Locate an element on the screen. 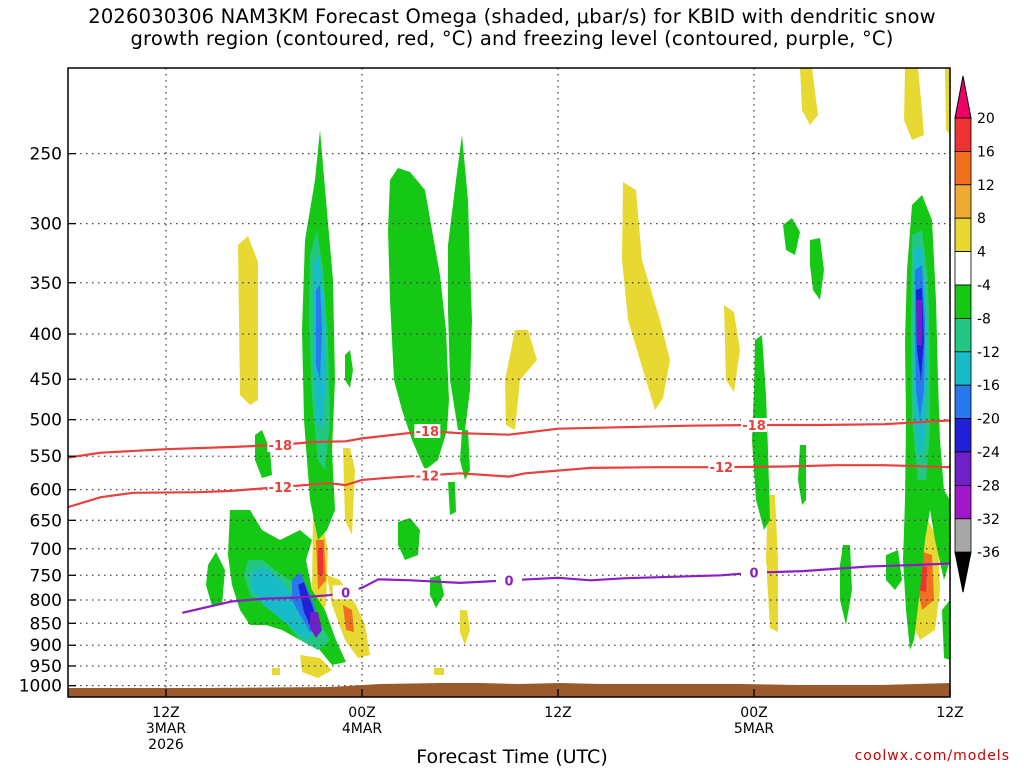 The height and width of the screenshot is (768, 1024). colorbar-label: -32 is located at coordinates (988, 520).